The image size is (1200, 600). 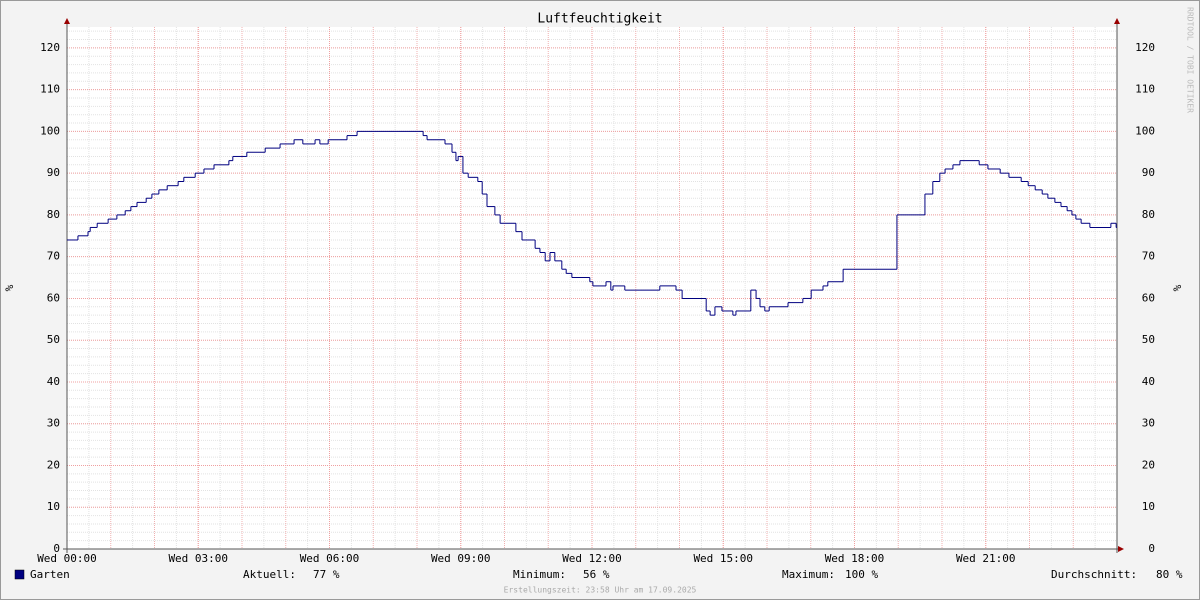 I want to click on x-tick-label: Wed 00:00, so click(x=67, y=558).